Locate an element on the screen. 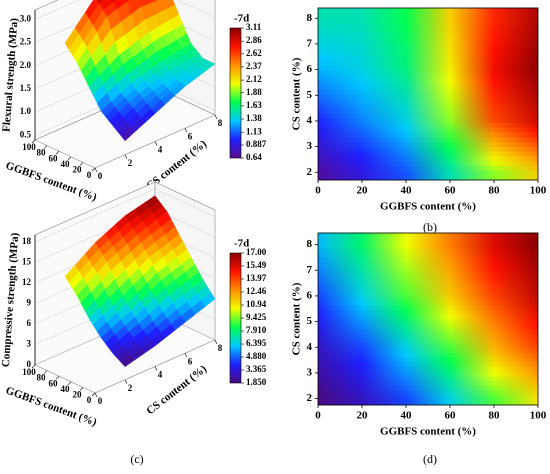 The image size is (550, 474). colorbar-tick-label: 6.395 is located at coordinates (256, 343).